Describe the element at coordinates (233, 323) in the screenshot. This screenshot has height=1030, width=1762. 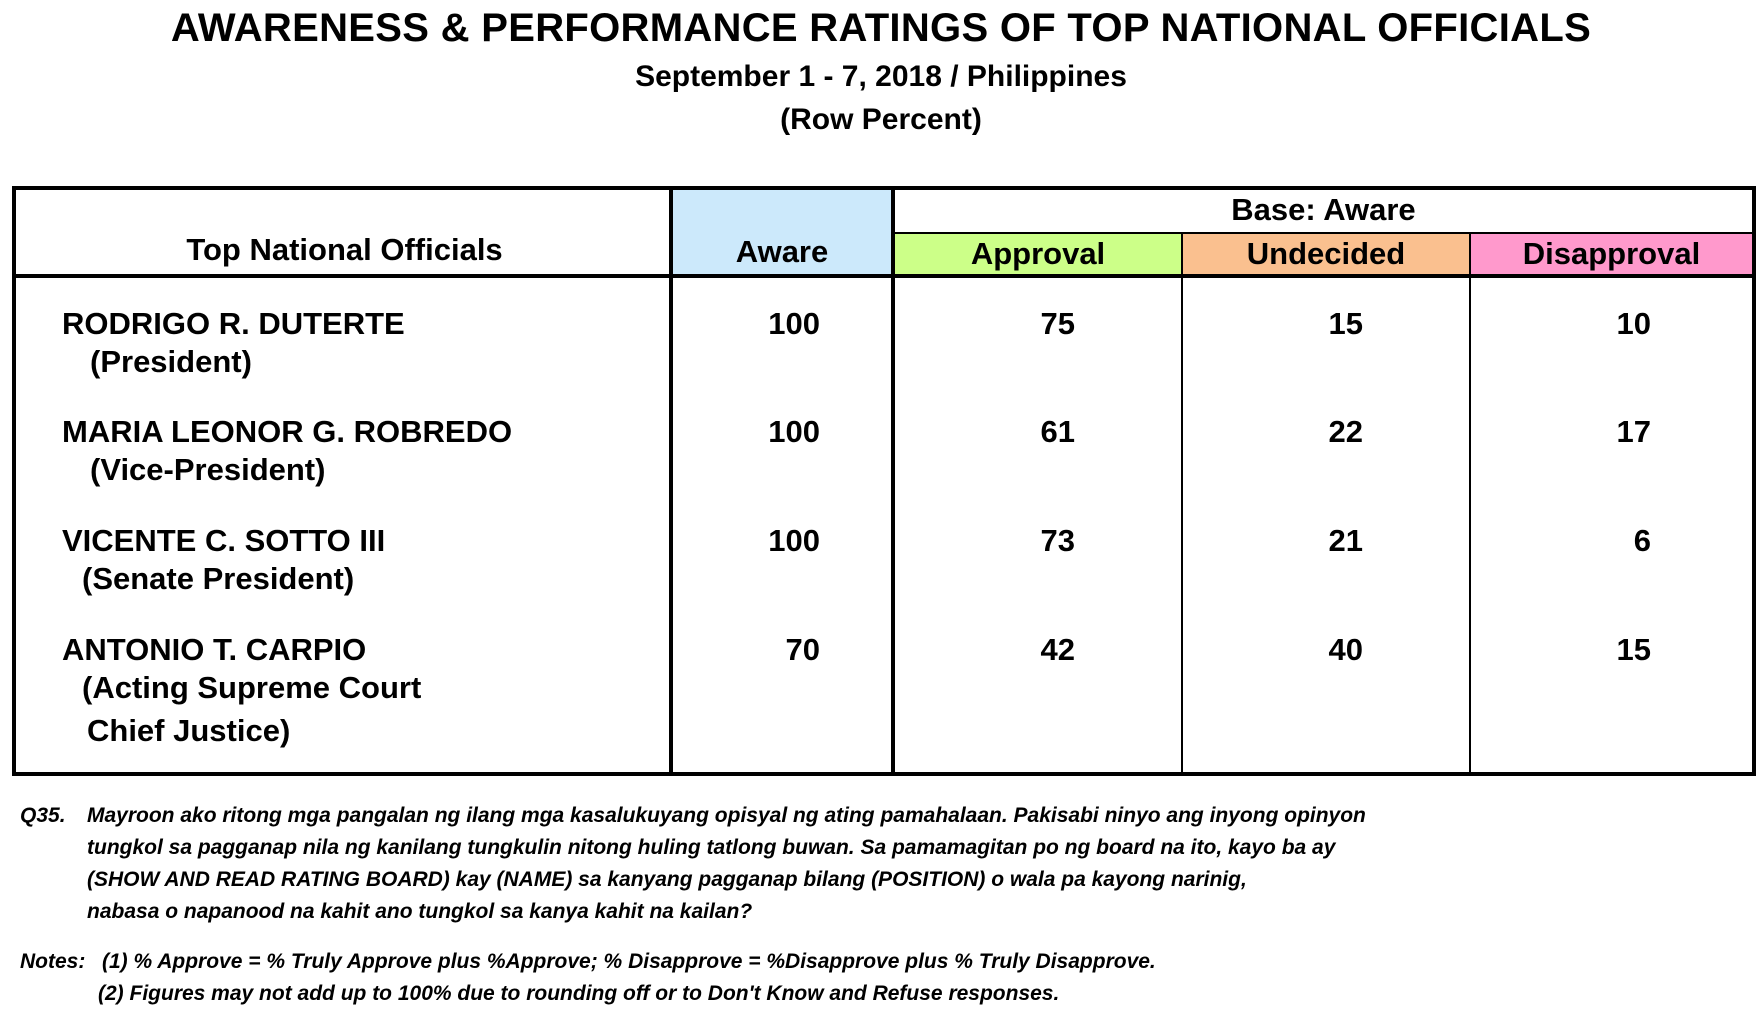
I see `official-name: RODRIGO R. DUTERTE` at that location.